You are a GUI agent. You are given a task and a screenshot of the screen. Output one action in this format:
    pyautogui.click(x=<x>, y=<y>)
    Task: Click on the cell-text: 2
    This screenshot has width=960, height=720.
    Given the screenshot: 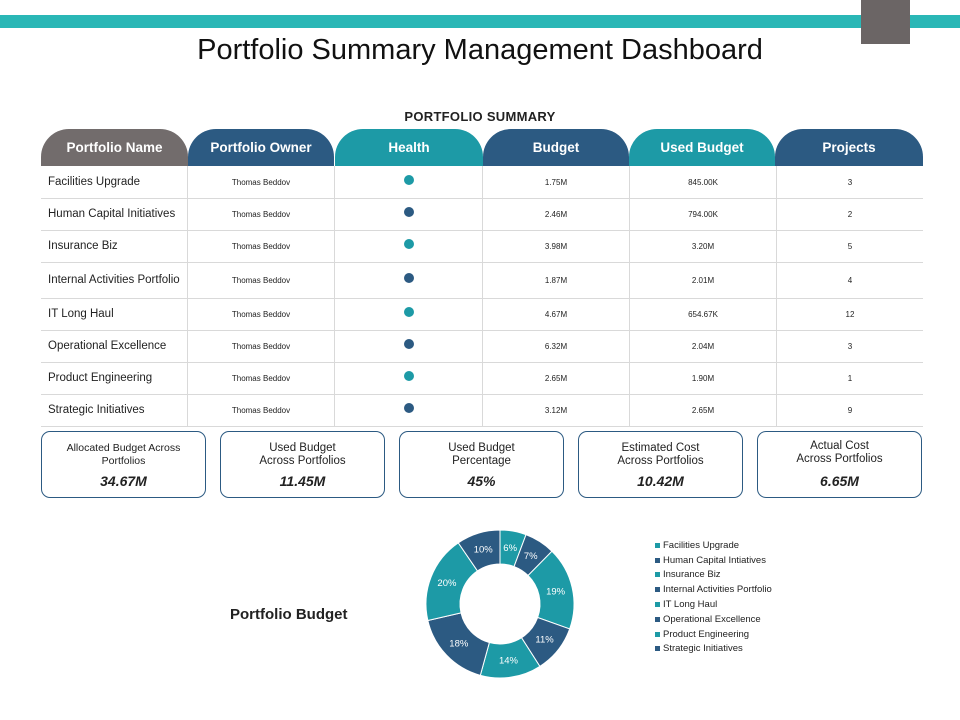 What is the action you would take?
    pyautogui.click(x=850, y=214)
    